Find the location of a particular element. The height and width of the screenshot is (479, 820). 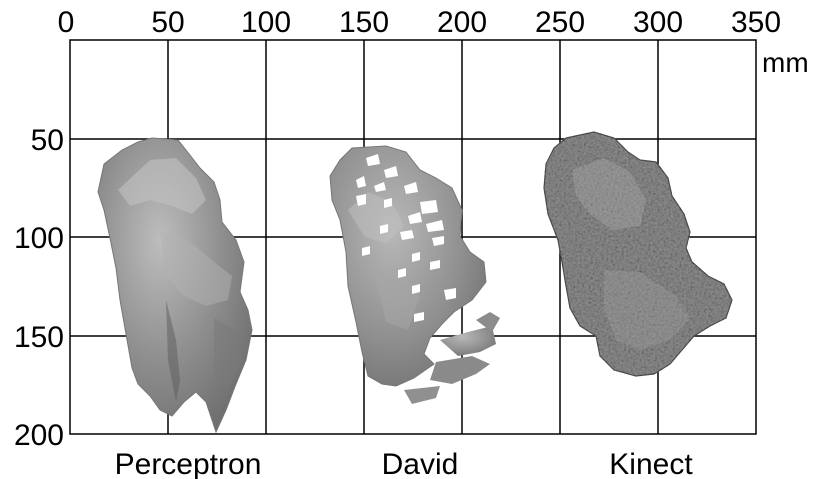

y-tick-label: 200 is located at coordinates (39, 435).